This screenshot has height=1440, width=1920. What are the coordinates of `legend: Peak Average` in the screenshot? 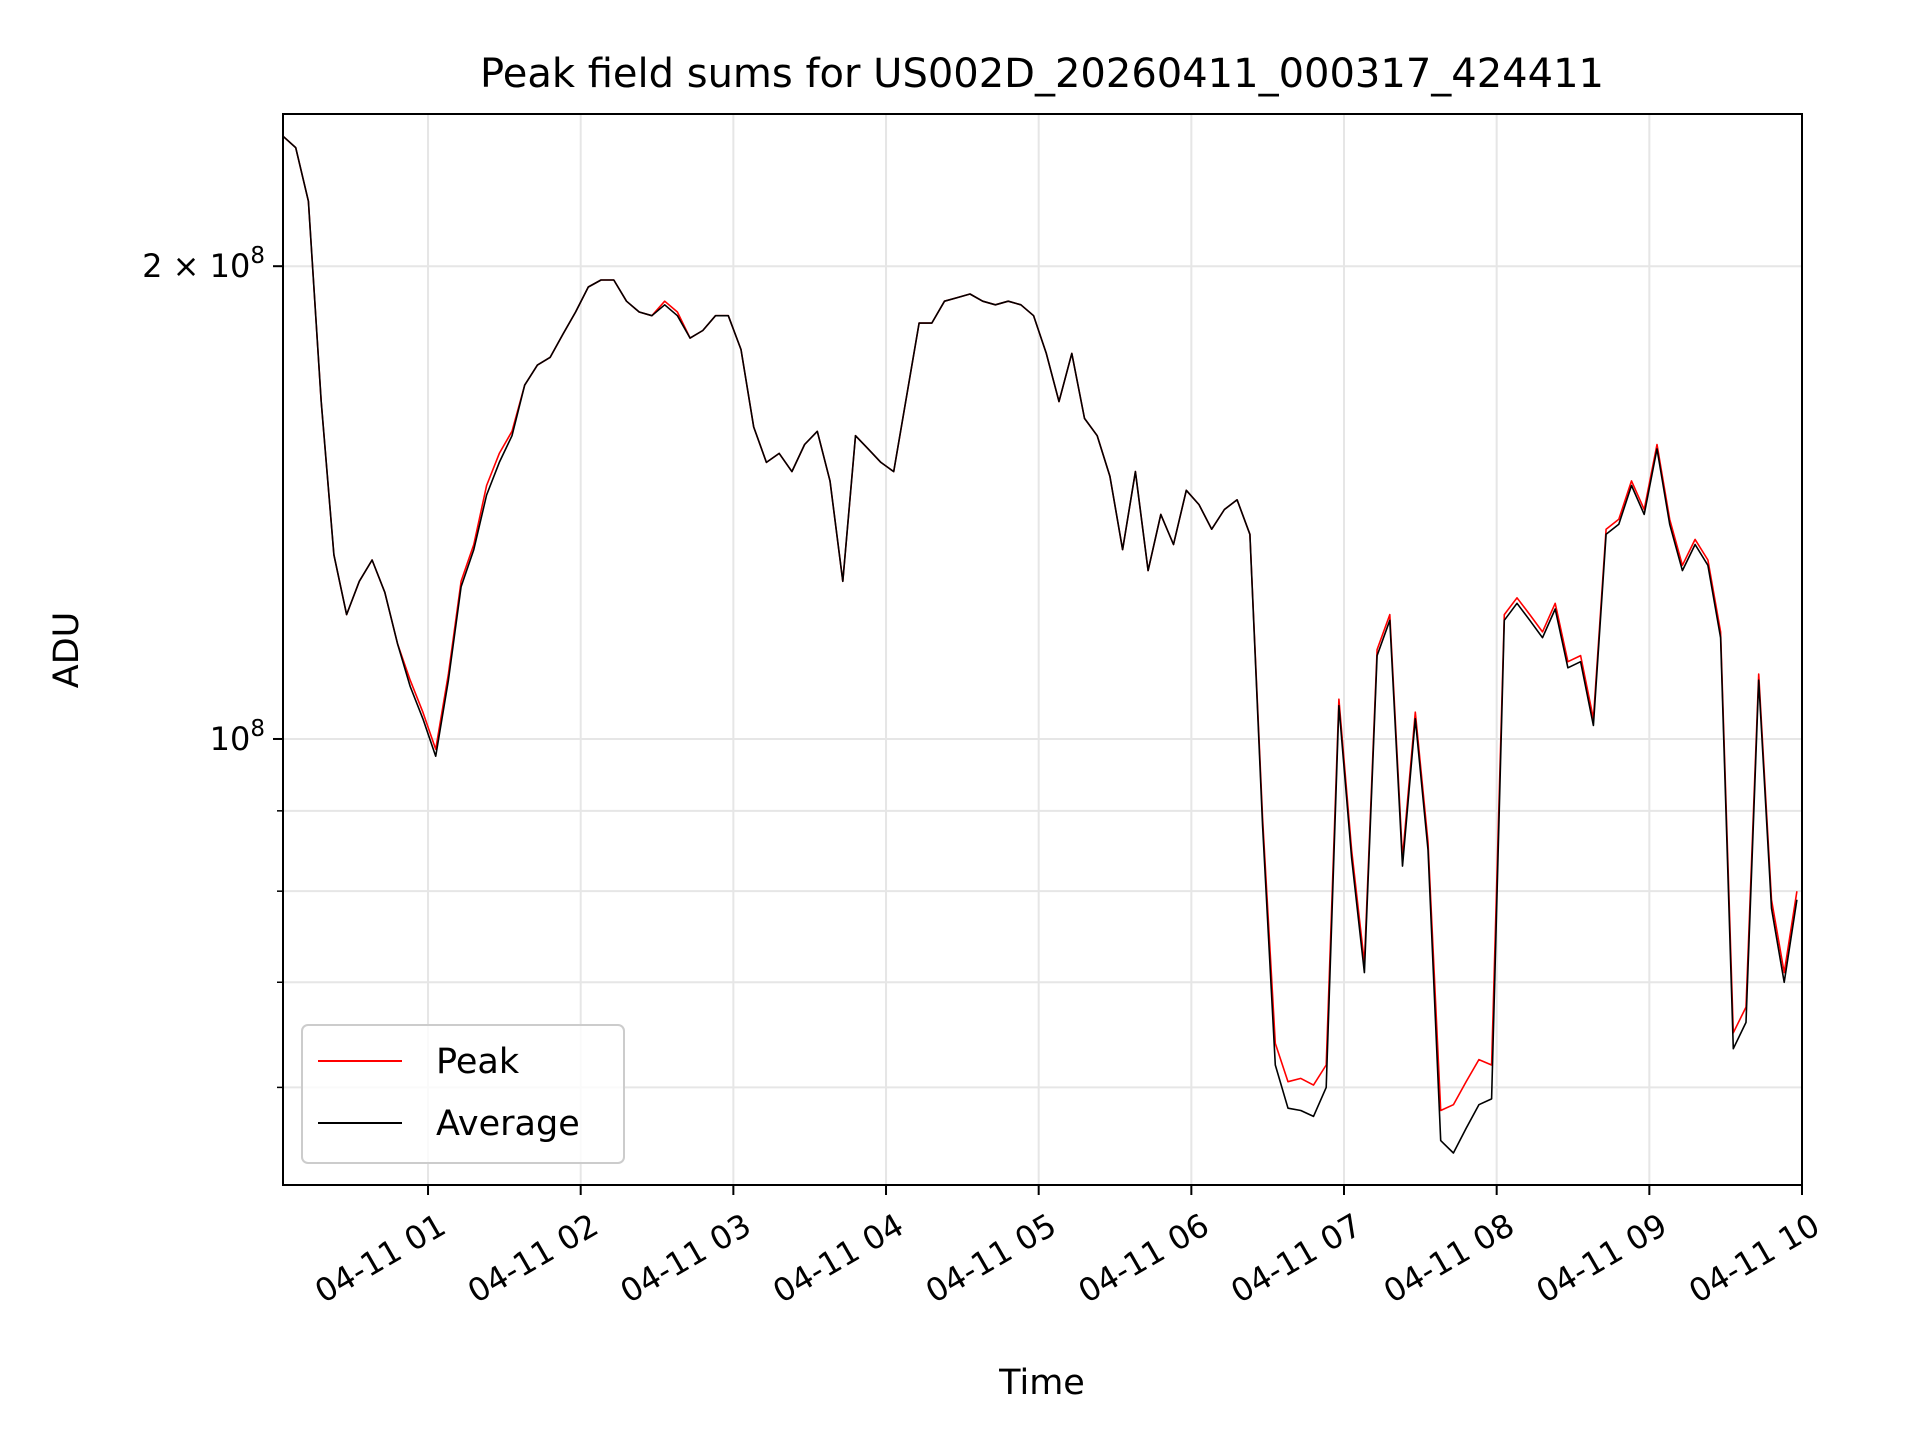 It's located at (463, 1094).